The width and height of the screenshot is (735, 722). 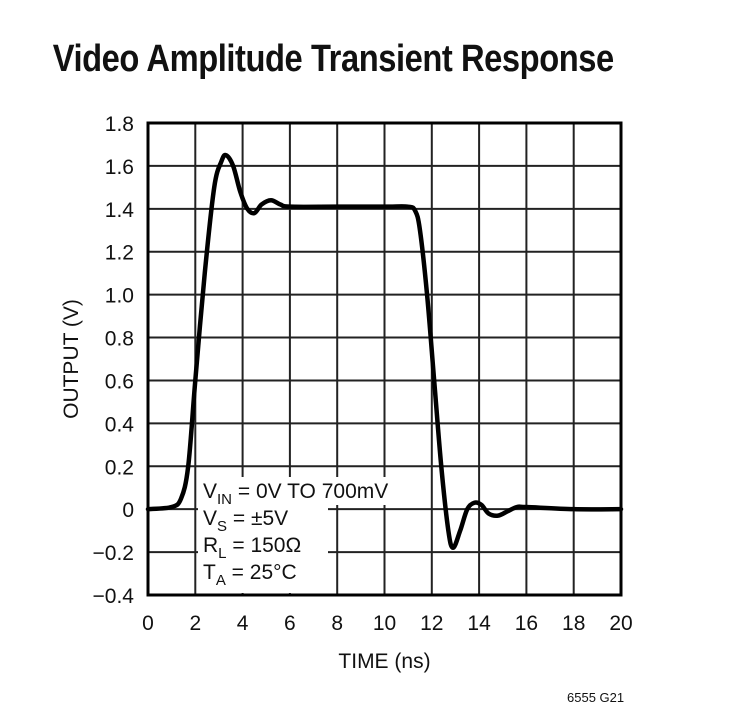 What do you see at coordinates (295, 494) in the screenshot?
I see `test-condition: VIN = 0V TO 700mV` at bounding box center [295, 494].